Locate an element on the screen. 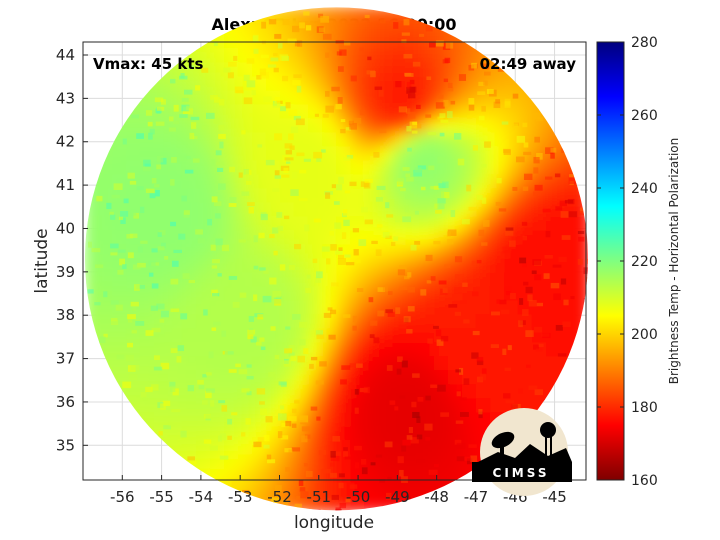 Image resolution: width=720 pixels, height=540 pixels. logo-tower-icon is located at coordinates (548, 430).